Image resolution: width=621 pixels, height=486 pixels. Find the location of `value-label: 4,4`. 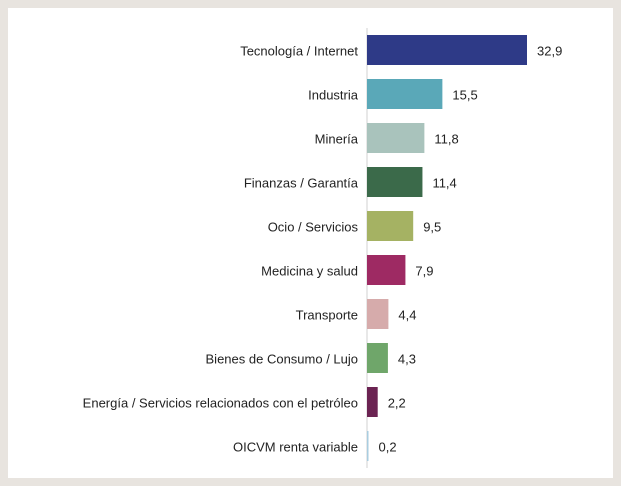

value-label: 4,4 is located at coordinates (407, 314).